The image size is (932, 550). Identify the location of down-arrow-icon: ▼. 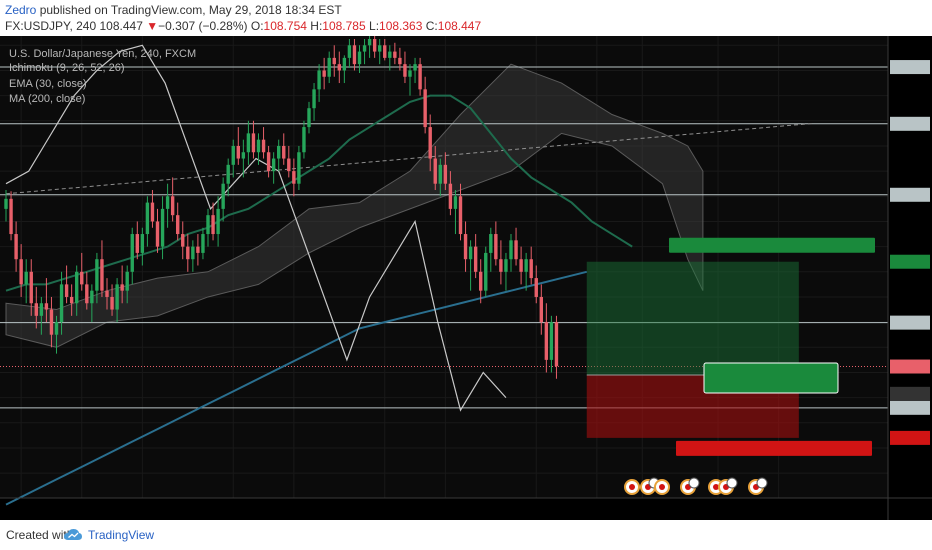
(152, 26).